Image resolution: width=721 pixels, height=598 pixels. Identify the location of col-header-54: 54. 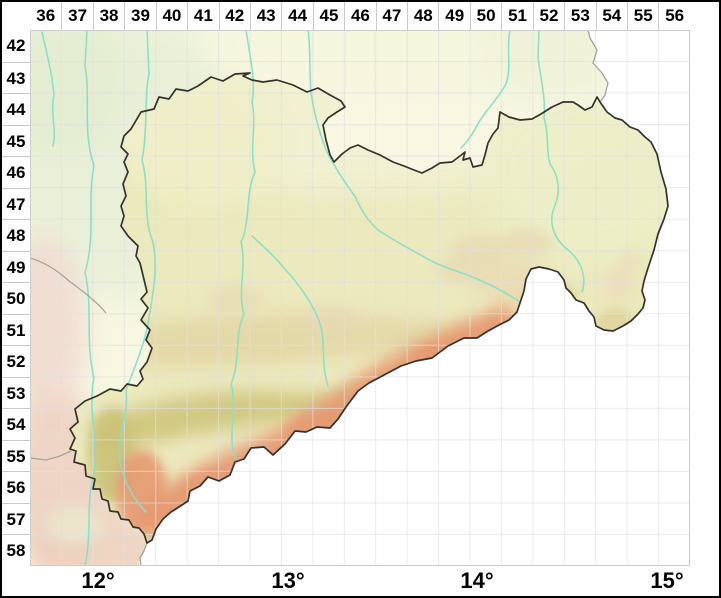
(611, 16).